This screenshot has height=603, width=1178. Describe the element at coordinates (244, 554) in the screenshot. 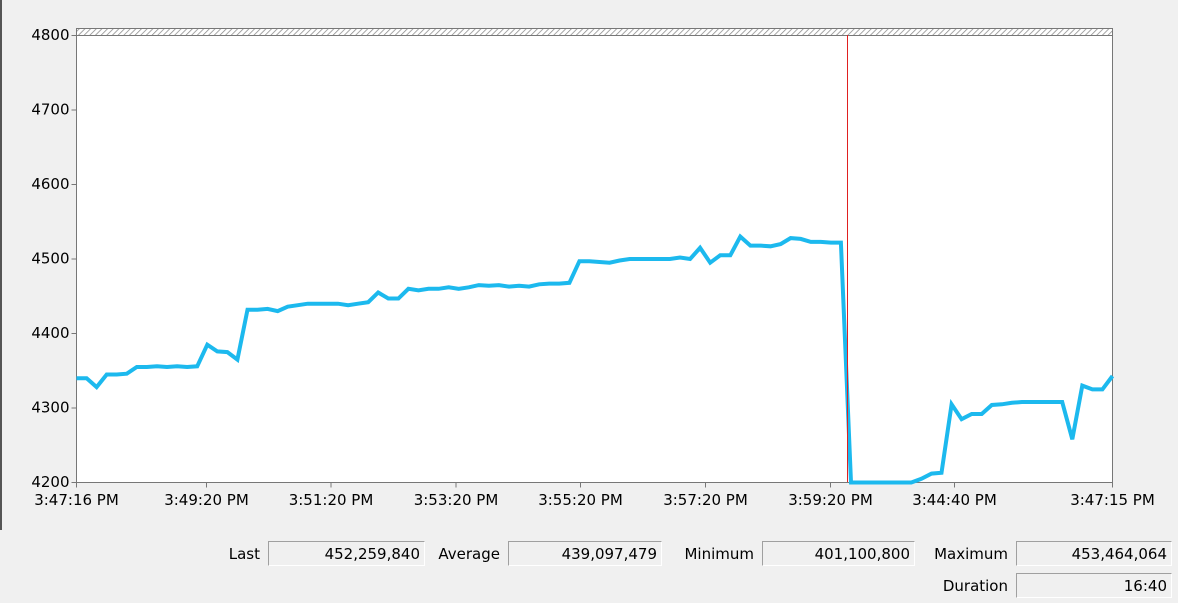

I see `stat-label: Last` at that location.